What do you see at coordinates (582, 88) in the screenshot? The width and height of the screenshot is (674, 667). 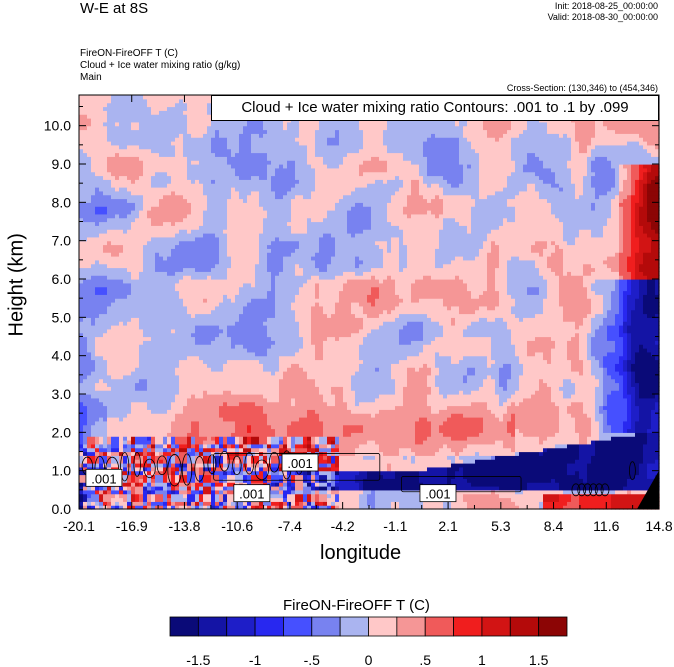 I see `cross-section-label: Cross-Section: (130,346) to (454,346)` at bounding box center [582, 88].